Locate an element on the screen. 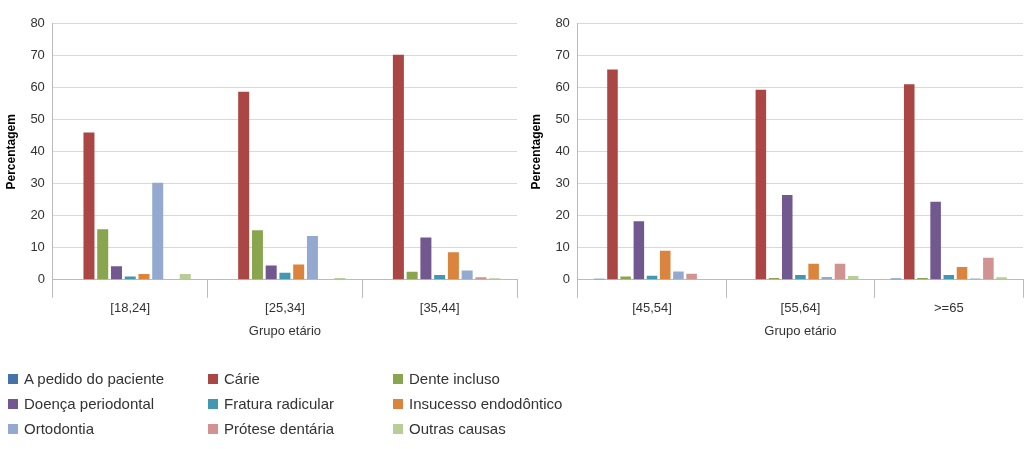  legend-label: Outras causas is located at coordinates (457, 428).